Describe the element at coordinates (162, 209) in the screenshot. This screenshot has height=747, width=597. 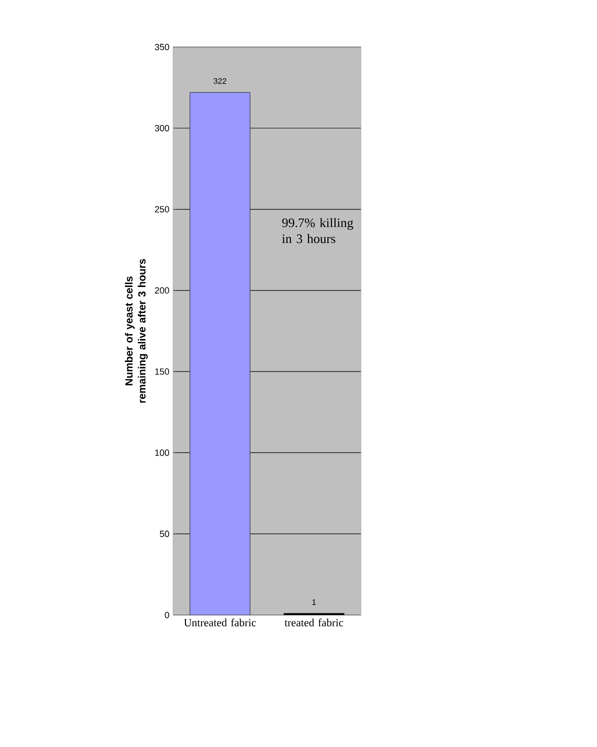
I see `y-tick-label: 250` at that location.